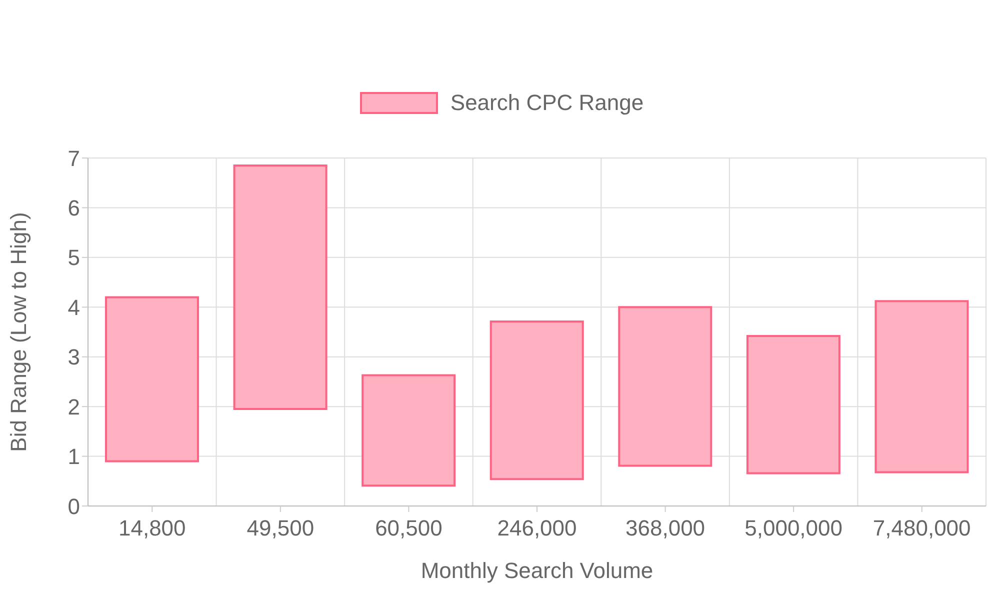 This screenshot has height=600, width=1000. Describe the element at coordinates (408, 528) in the screenshot. I see `x-tick-label: 60,500` at that location.